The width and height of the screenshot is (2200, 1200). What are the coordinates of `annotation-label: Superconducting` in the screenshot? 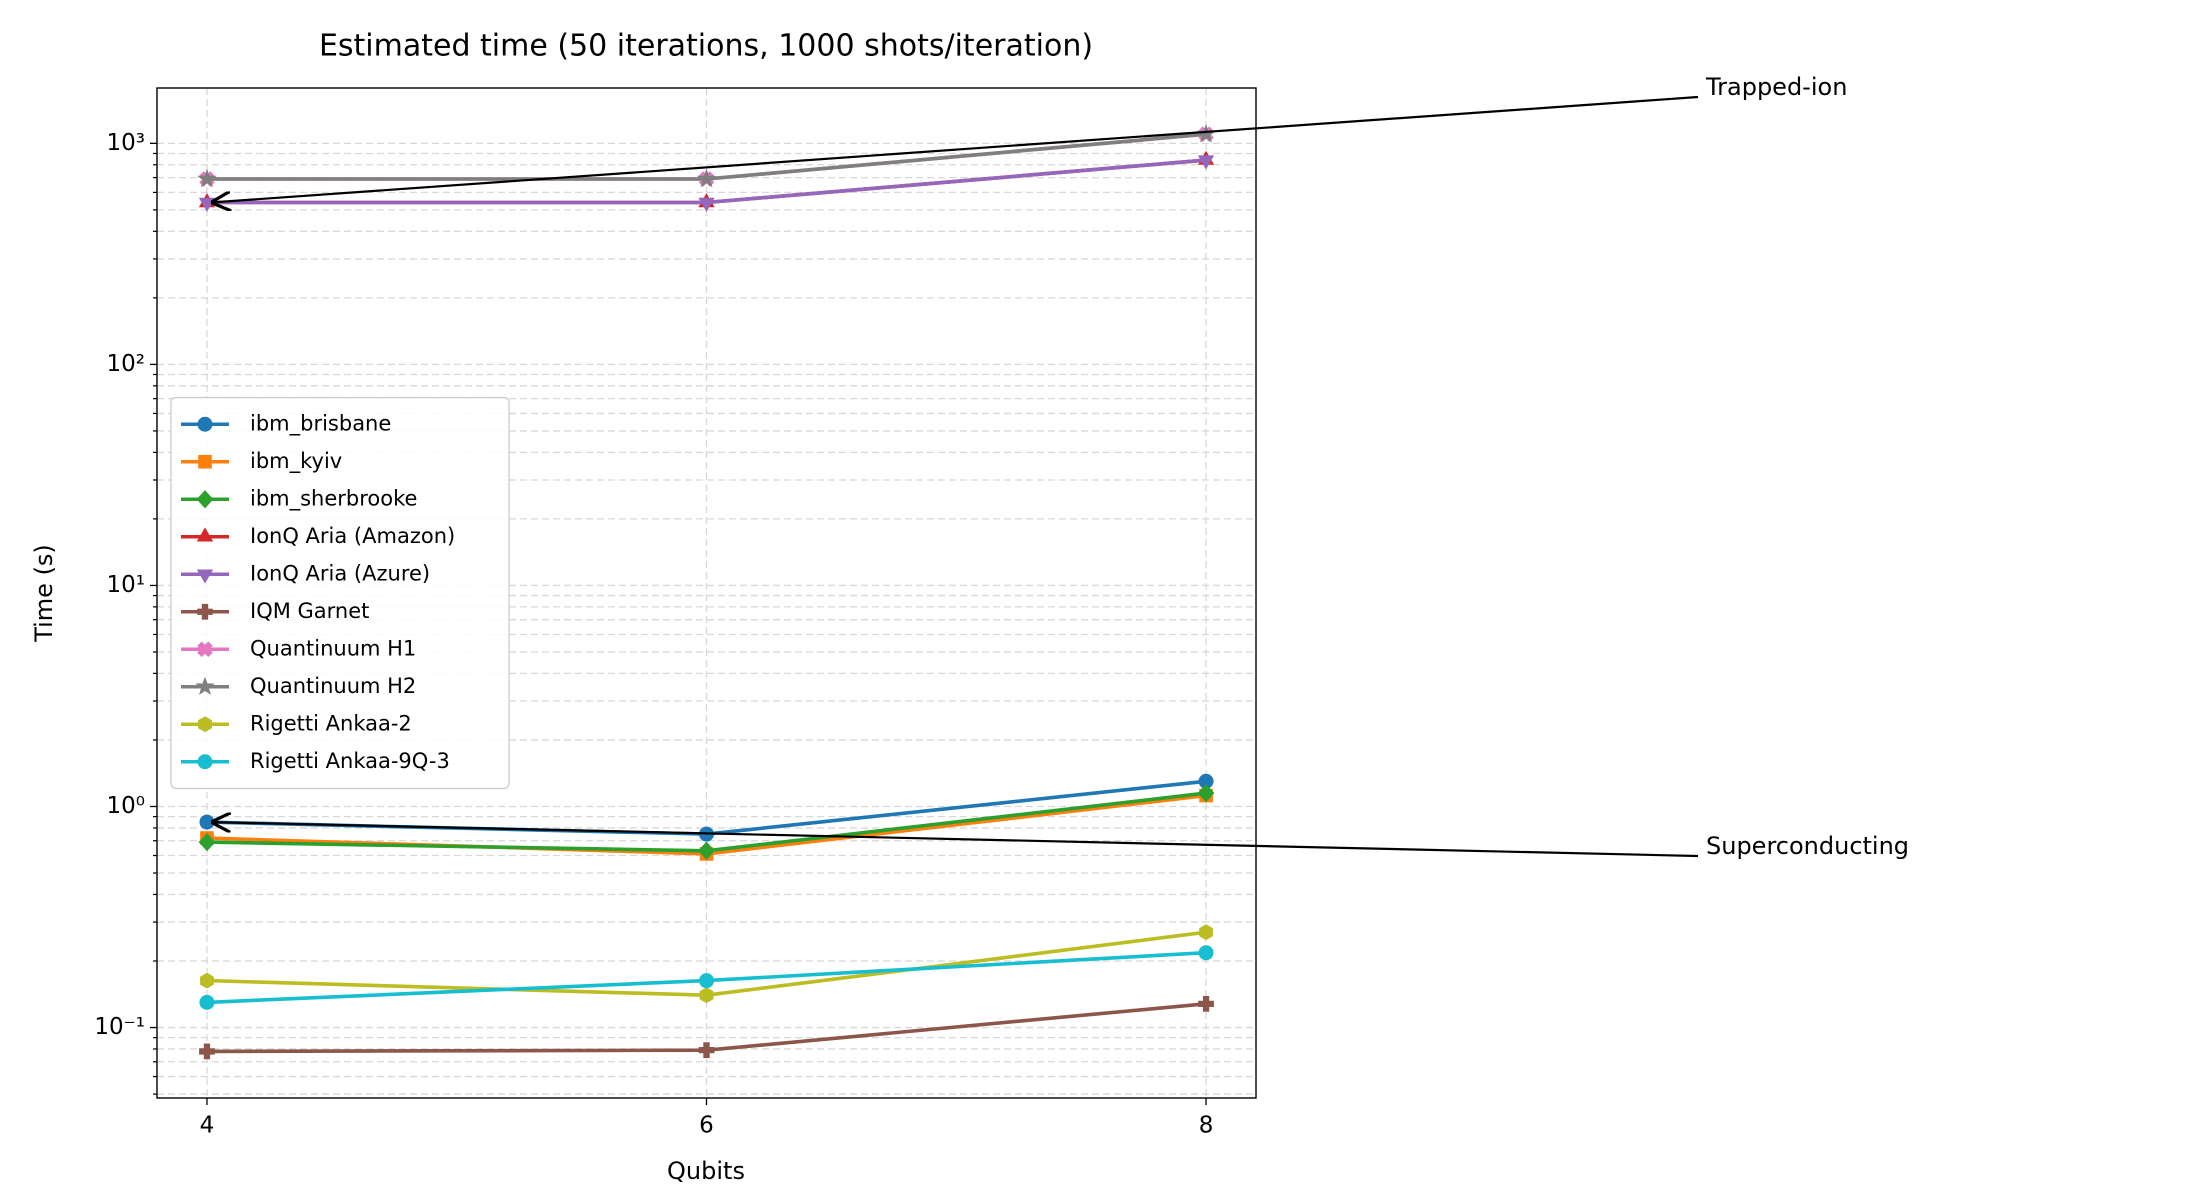 It's located at (1807, 846).